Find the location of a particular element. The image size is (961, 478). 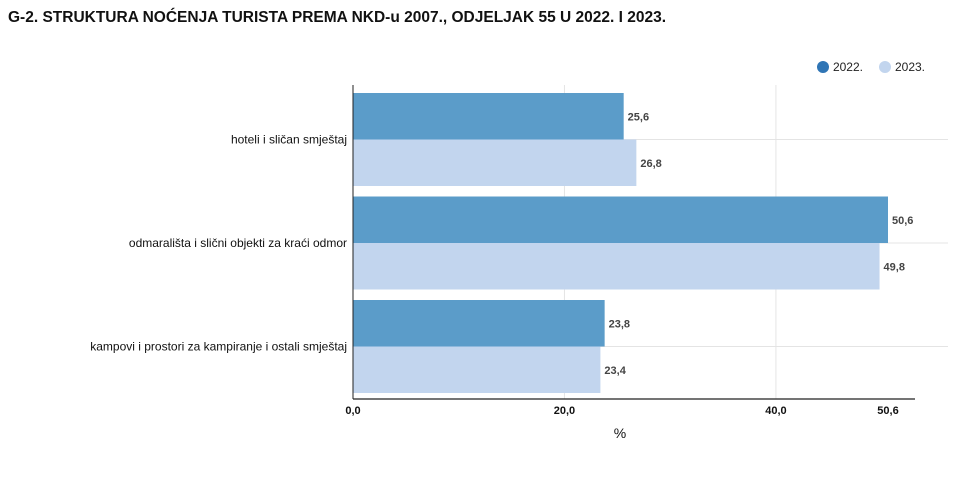

legend-label-2023: 2023. is located at coordinates (909, 67).